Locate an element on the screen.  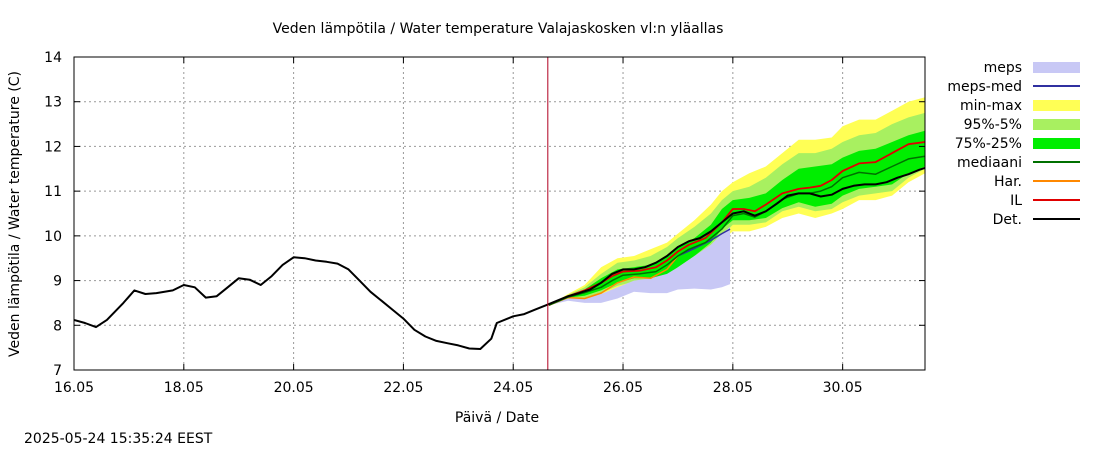
legend-label-min_max: min-max is located at coordinates (991, 106).